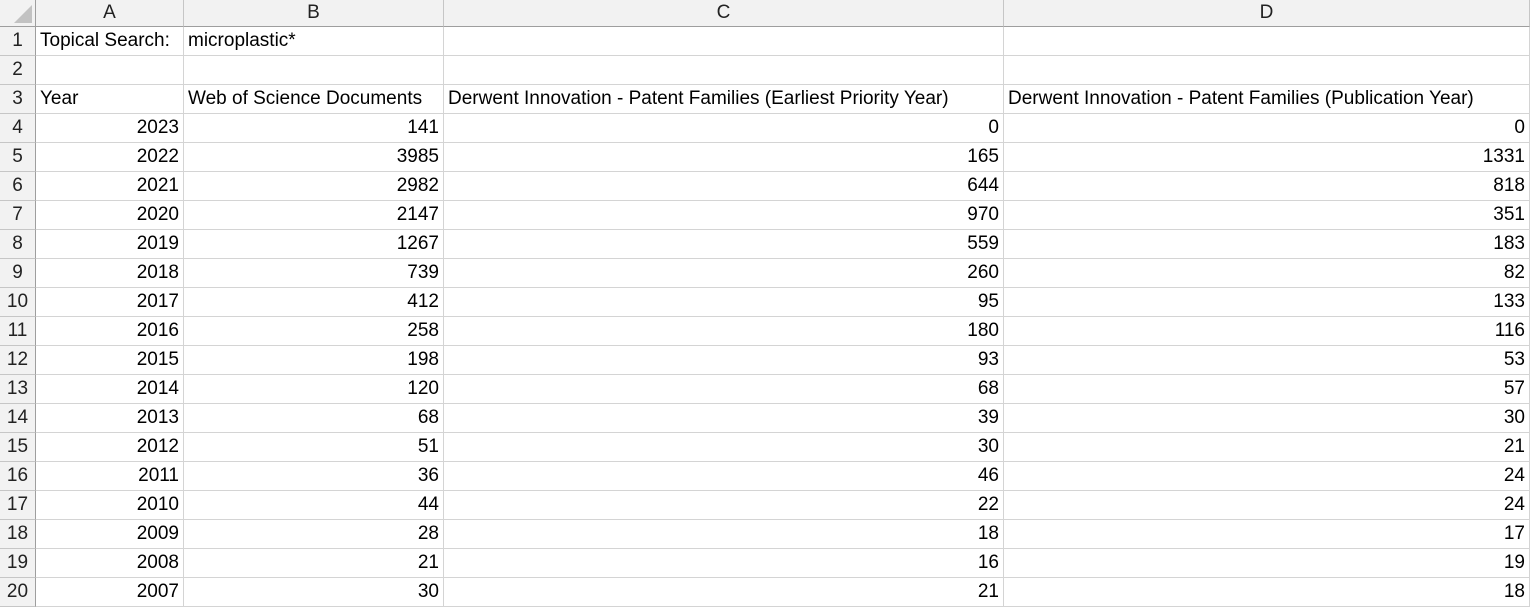 This screenshot has width=1530, height=608. What do you see at coordinates (18, 157) in the screenshot?
I see `row-header: 5` at bounding box center [18, 157].